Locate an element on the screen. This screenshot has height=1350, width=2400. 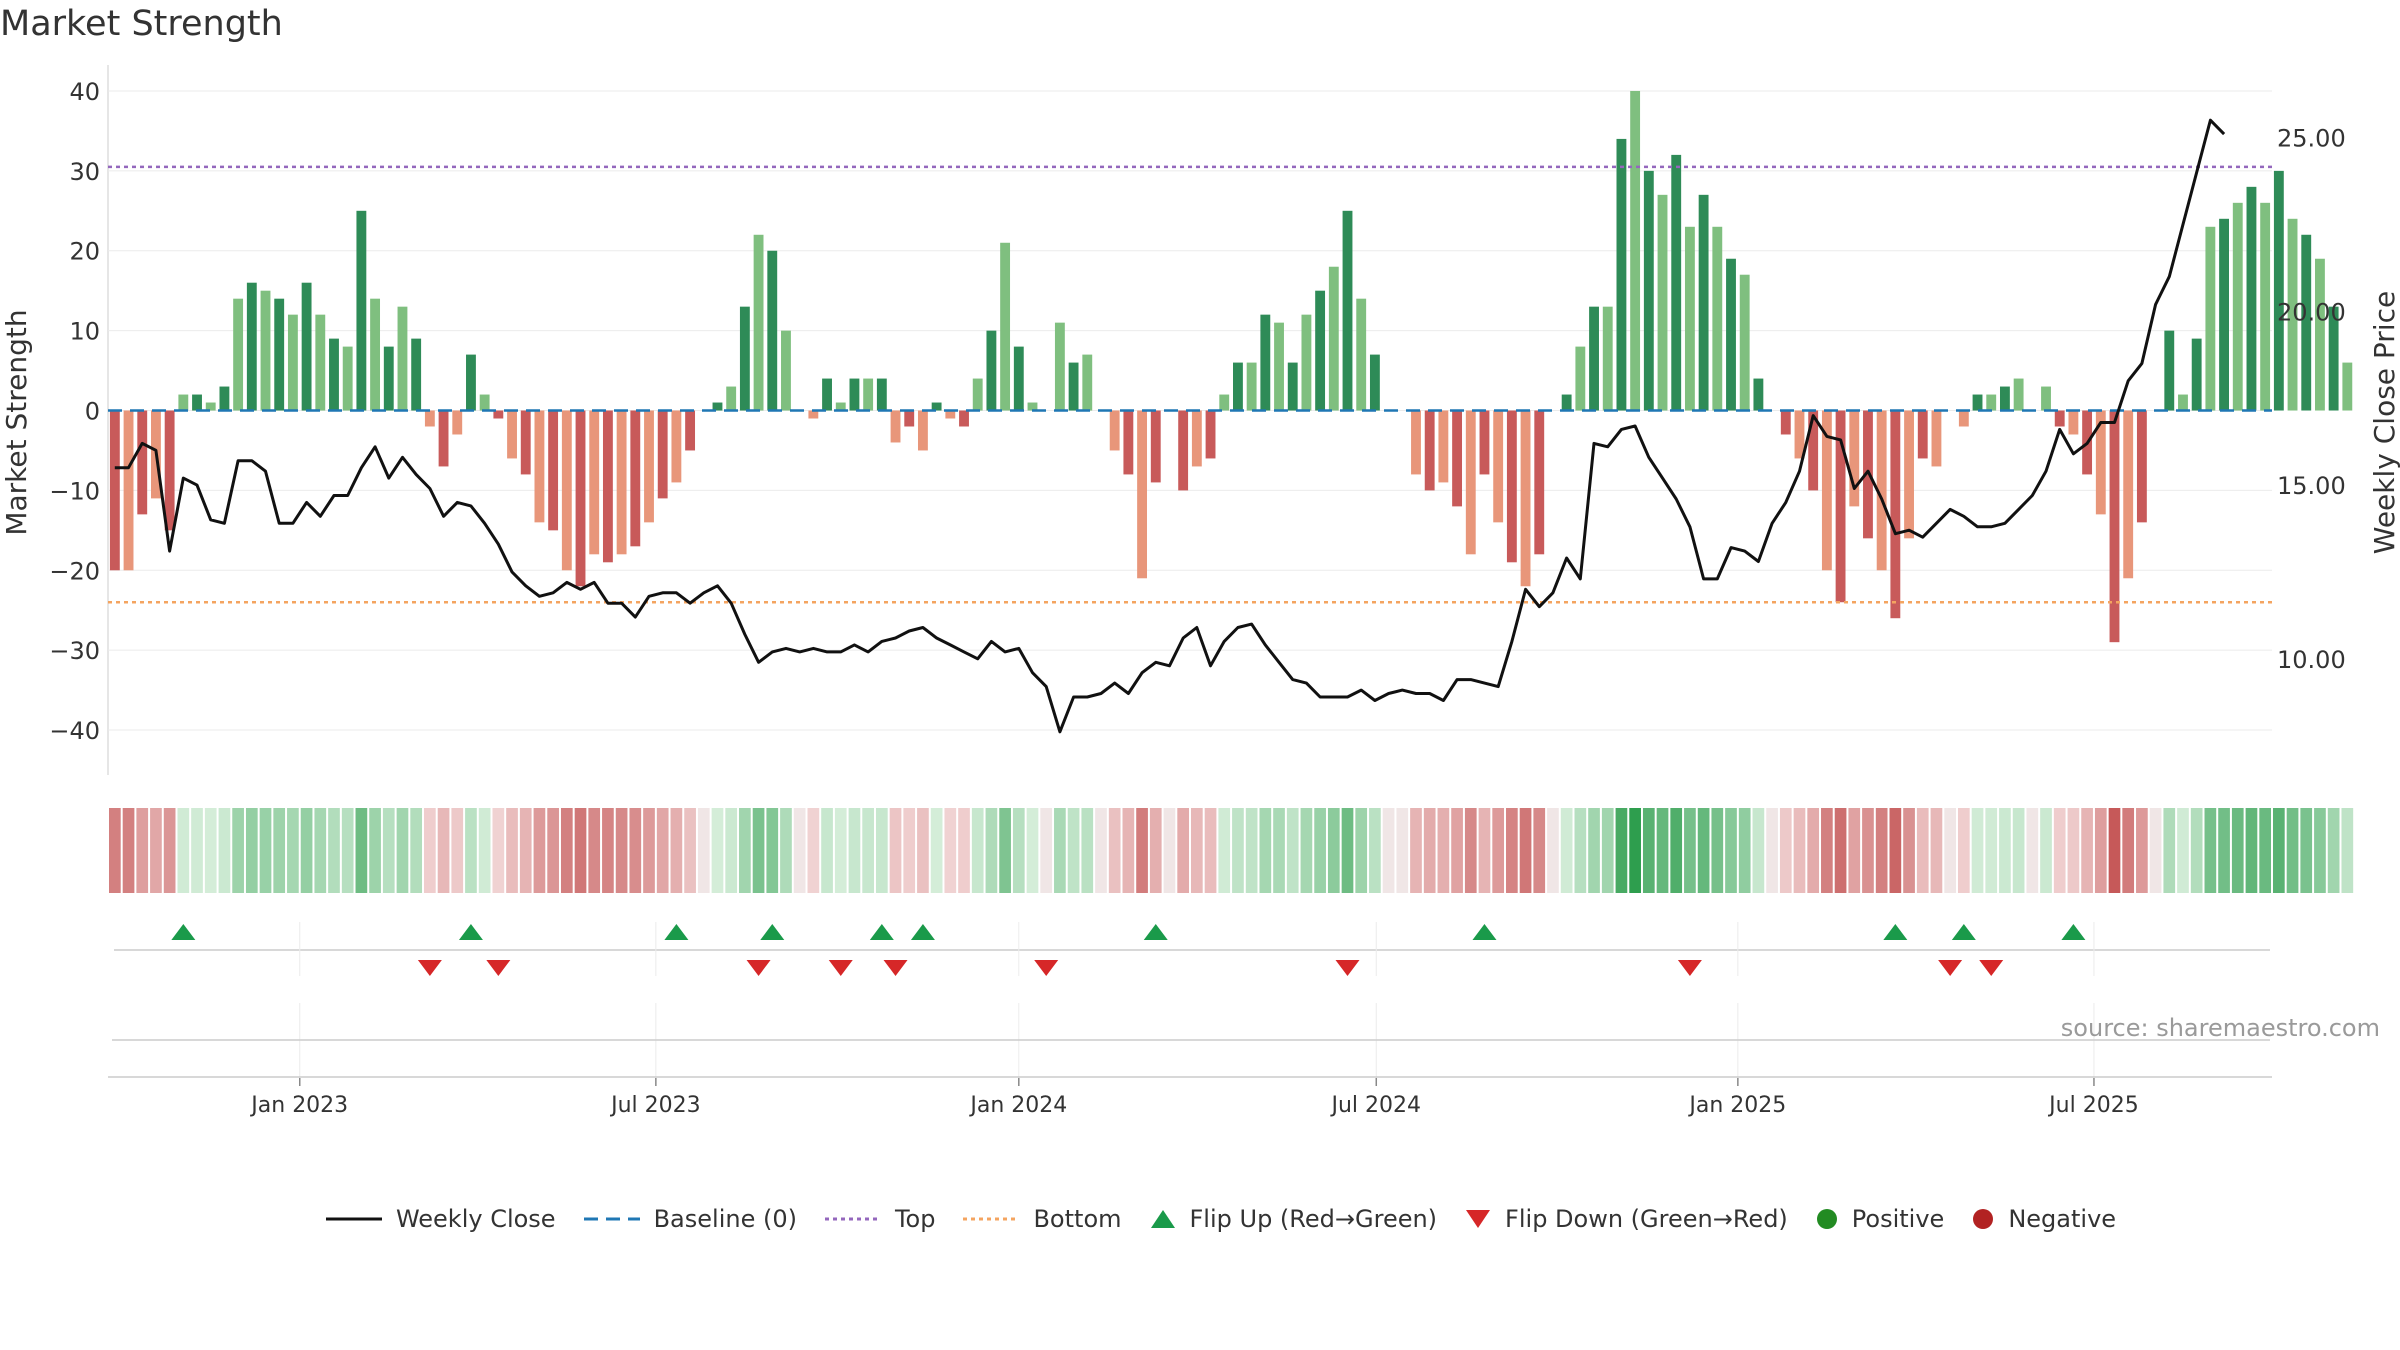
legend-label-bottom: Bottom is located at coordinates (1077, 1219).